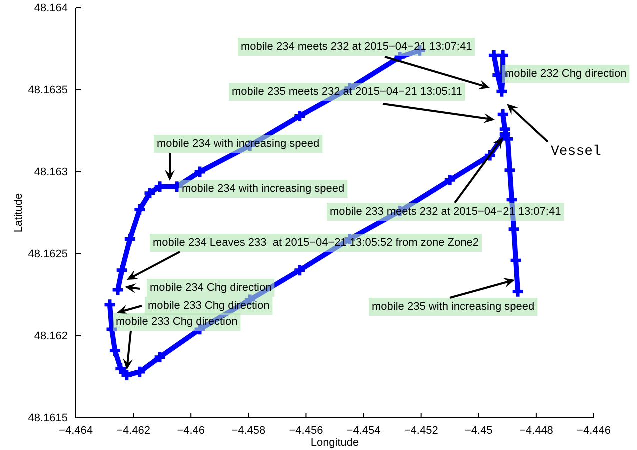 Image resolution: width=637 pixels, height=450 pixels. Describe the element at coordinates (51, 172) in the screenshot. I see `y-tick-label: 48.163` at that location.